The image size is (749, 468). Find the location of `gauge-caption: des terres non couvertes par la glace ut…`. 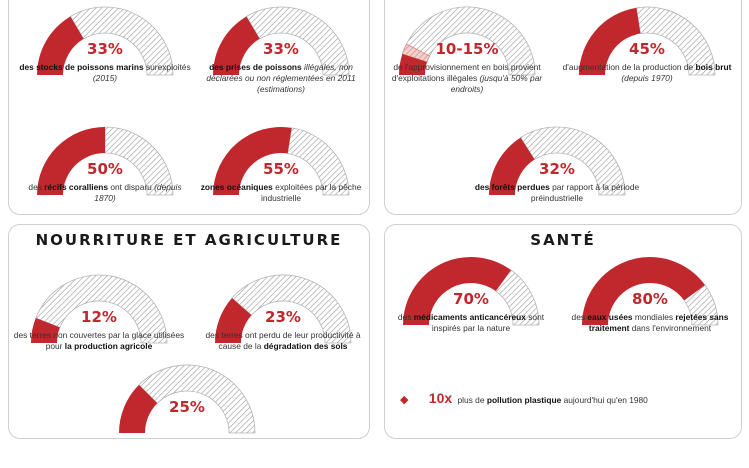

gauge-caption: des terres non couvertes par la glace ut… is located at coordinates (99, 341).